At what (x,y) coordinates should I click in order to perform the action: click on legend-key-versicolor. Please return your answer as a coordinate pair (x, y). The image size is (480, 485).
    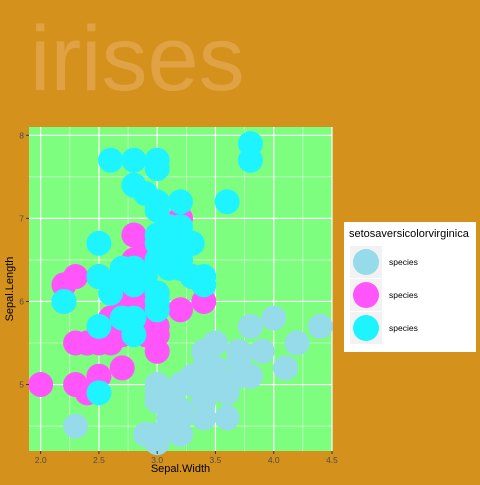
    Looking at the image, I should click on (366, 295).